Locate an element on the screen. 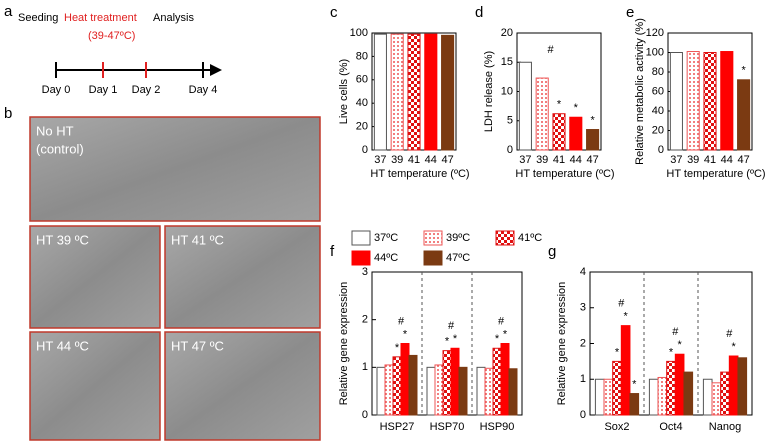  legend-label: 39ºC is located at coordinates (458, 238).